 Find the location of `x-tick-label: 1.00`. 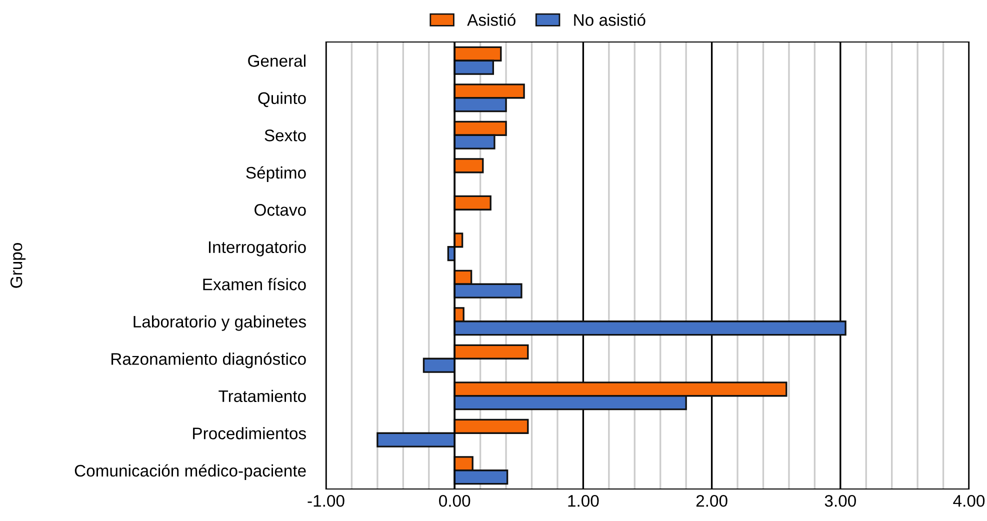

x-tick-label: 1.00 is located at coordinates (583, 500).